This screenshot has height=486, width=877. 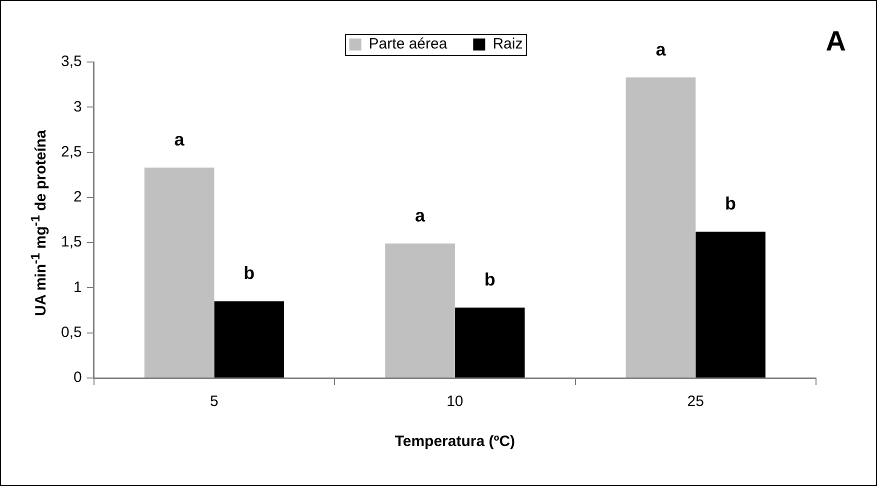 What do you see at coordinates (836, 41) in the screenshot?
I see `text: A` at bounding box center [836, 41].